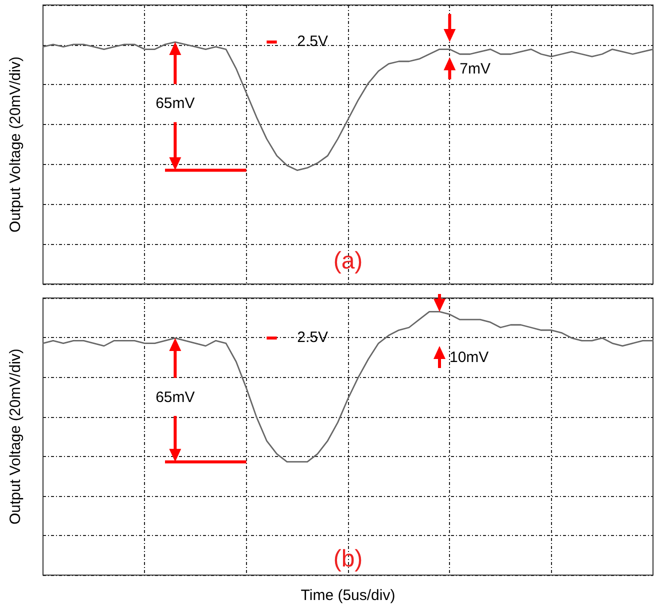  I want to click on annotation: (b), so click(348, 558).